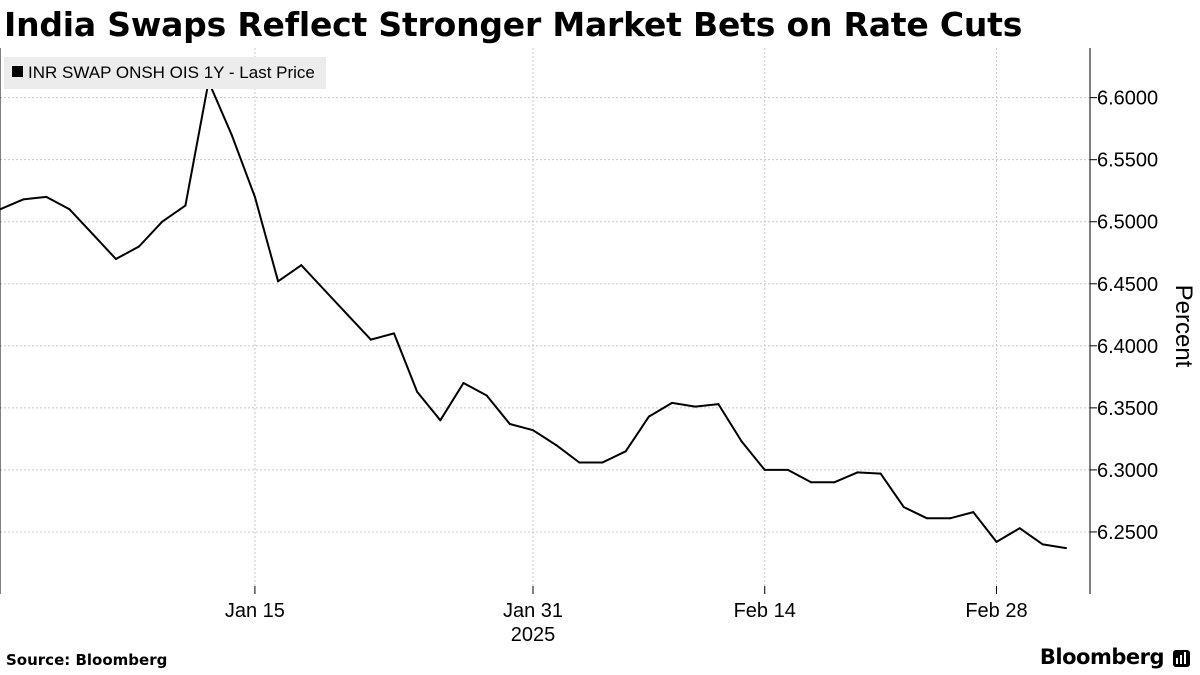 This screenshot has width=1200, height=675. What do you see at coordinates (17, 71) in the screenshot?
I see `legend-swatch` at bounding box center [17, 71].